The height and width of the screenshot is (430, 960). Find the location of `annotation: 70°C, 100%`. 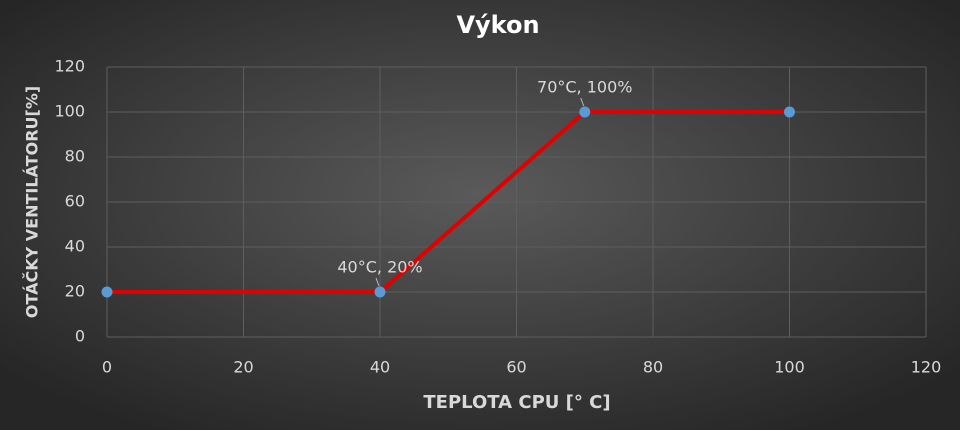

annotation: 70°C, 100% is located at coordinates (584, 87).